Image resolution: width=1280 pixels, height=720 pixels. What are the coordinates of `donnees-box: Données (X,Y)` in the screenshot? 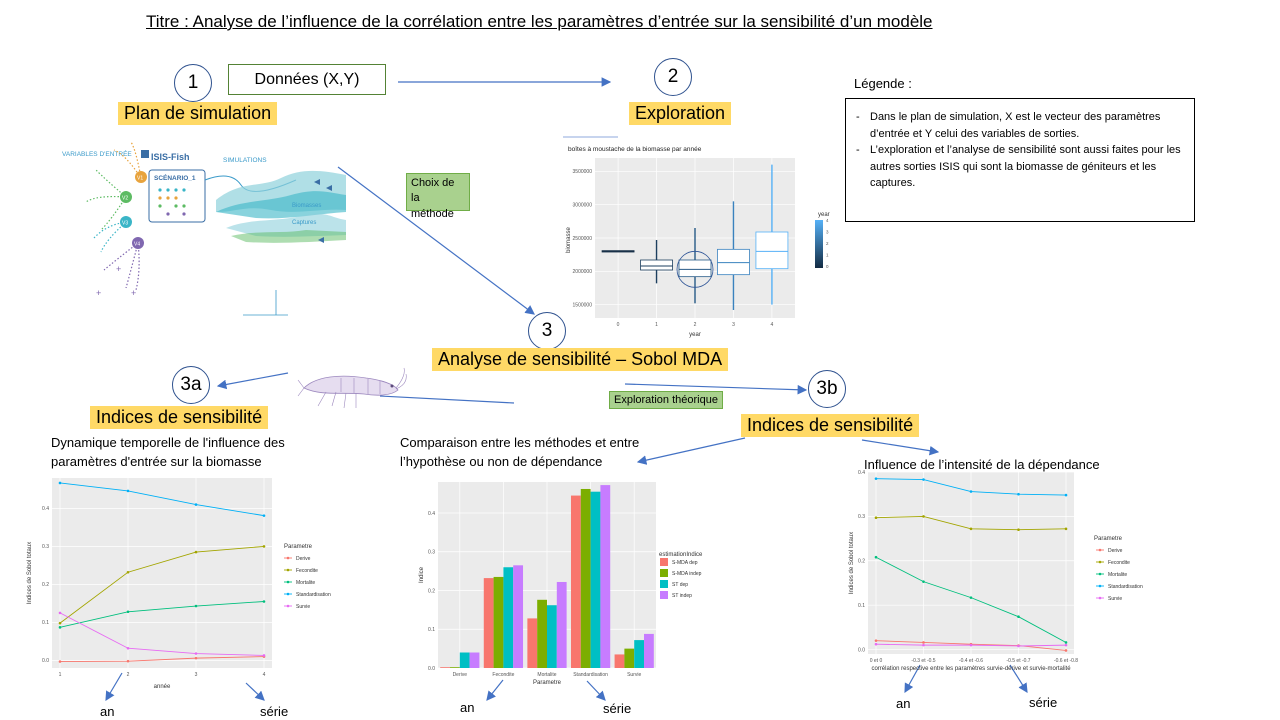 It's located at (307, 79).